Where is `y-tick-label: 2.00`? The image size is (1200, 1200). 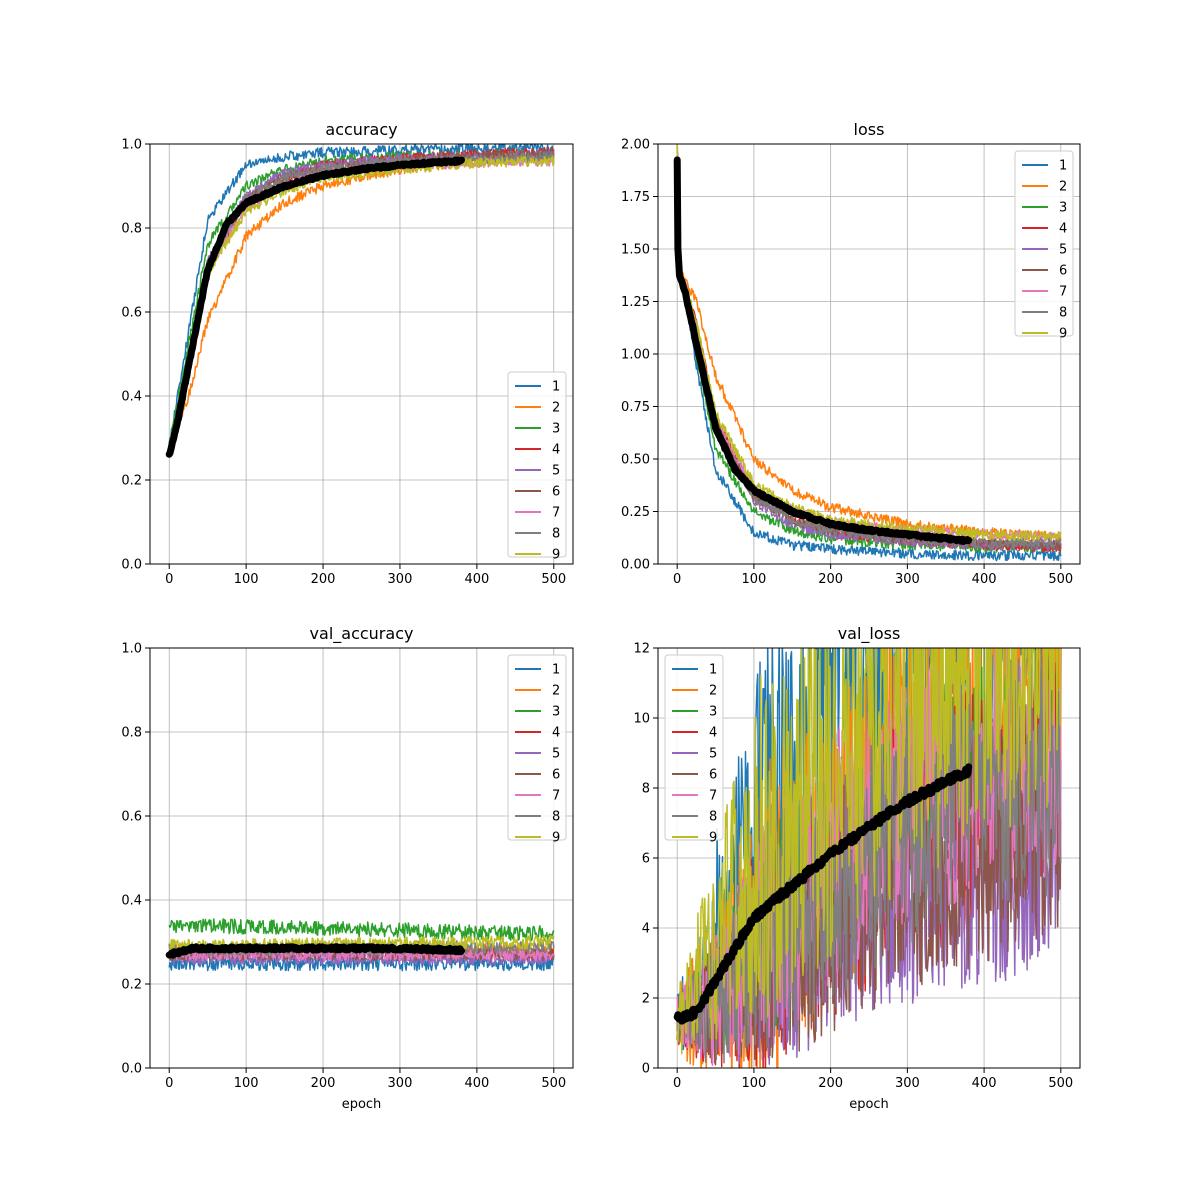
y-tick-label: 2.00 is located at coordinates (635, 145).